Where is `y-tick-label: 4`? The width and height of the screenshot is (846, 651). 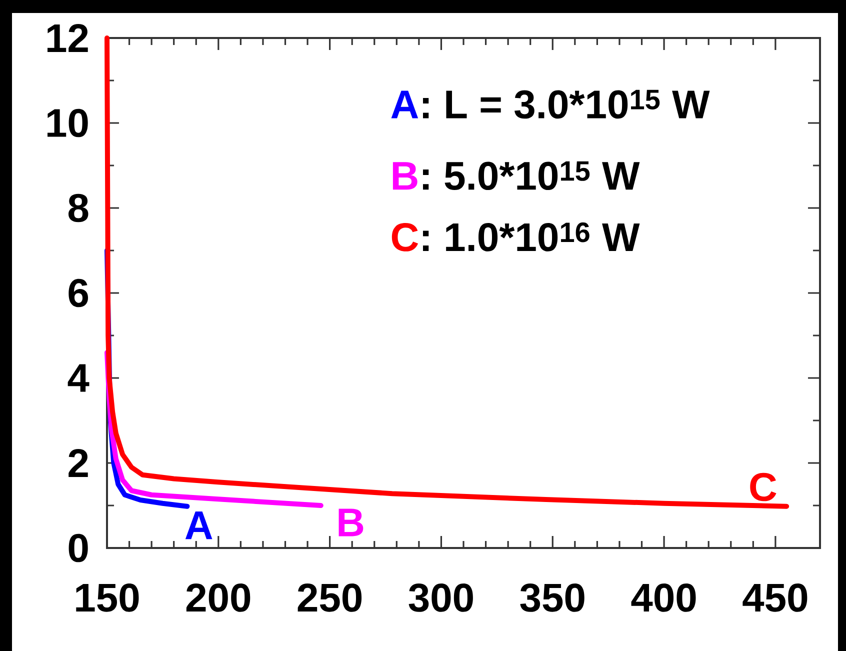 y-tick-label: 4 is located at coordinates (79, 378).